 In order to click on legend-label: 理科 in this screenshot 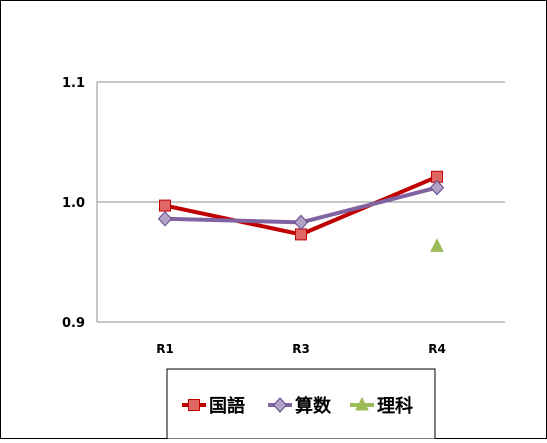, I will do `click(395, 406)`.